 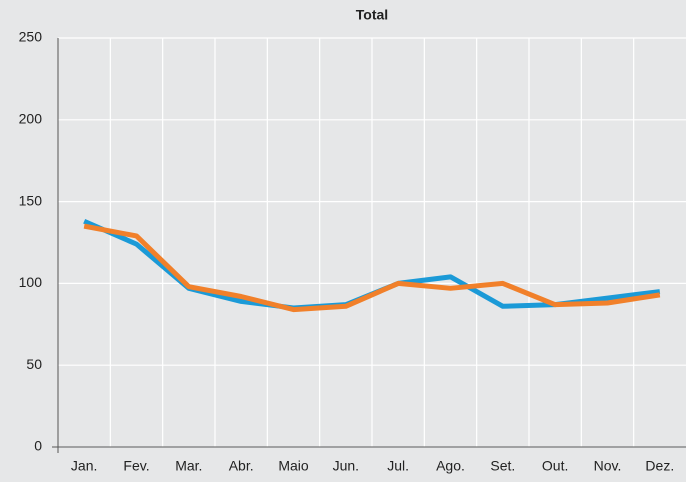 What do you see at coordinates (31, 37) in the screenshot?
I see `y-tick-label: 250` at bounding box center [31, 37].